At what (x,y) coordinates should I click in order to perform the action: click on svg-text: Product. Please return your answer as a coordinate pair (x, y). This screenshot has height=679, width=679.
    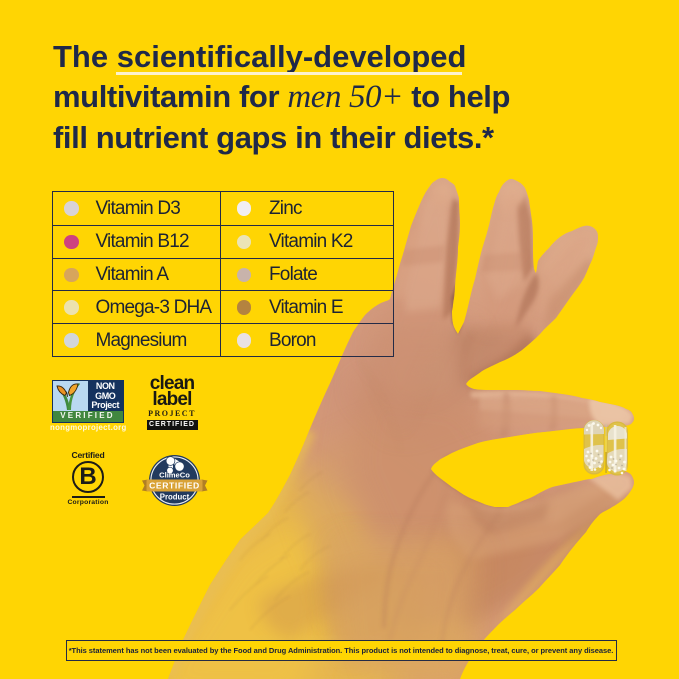
    Looking at the image, I should click on (175, 497).